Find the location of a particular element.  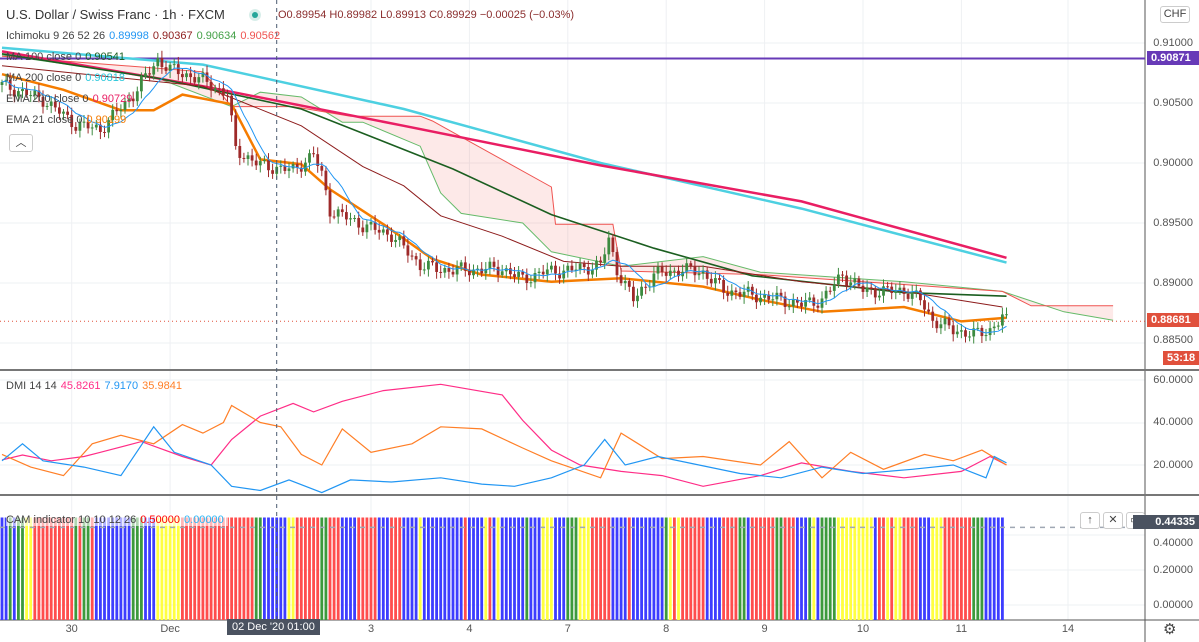

settings-gear-icon: ⚙ is located at coordinates (1170, 629).